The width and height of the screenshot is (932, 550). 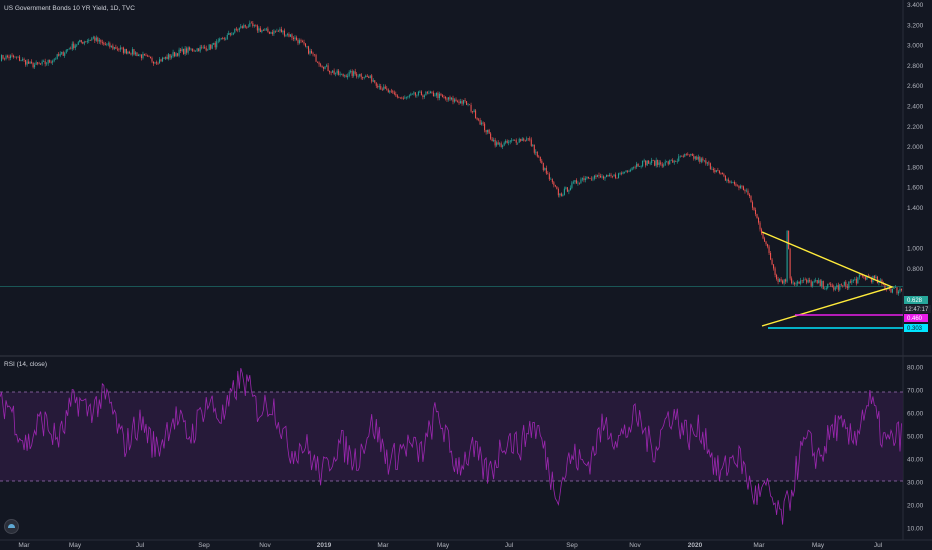 What do you see at coordinates (11, 526) in the screenshot?
I see `tradingview-logo-icon` at bounding box center [11, 526].